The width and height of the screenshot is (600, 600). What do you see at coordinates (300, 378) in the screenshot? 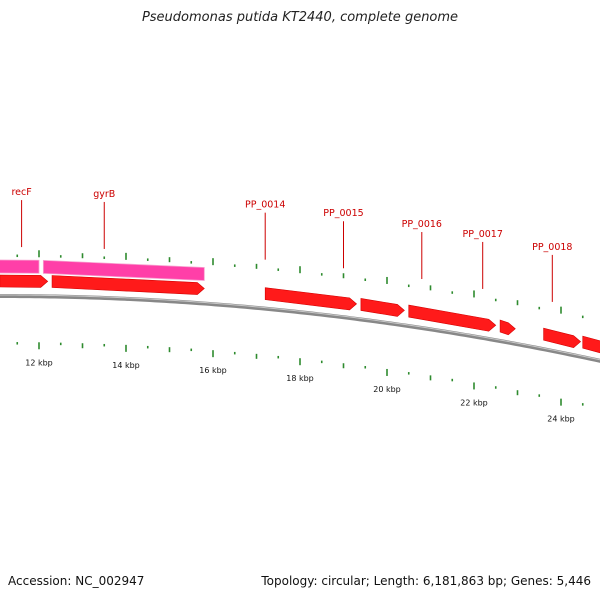
I see `tick-label: 18 kbp` at bounding box center [300, 378].